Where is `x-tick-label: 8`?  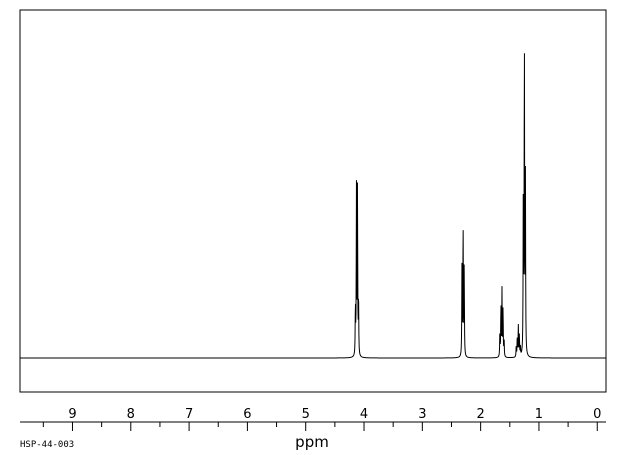
x-tick-label: 8 is located at coordinates (131, 414).